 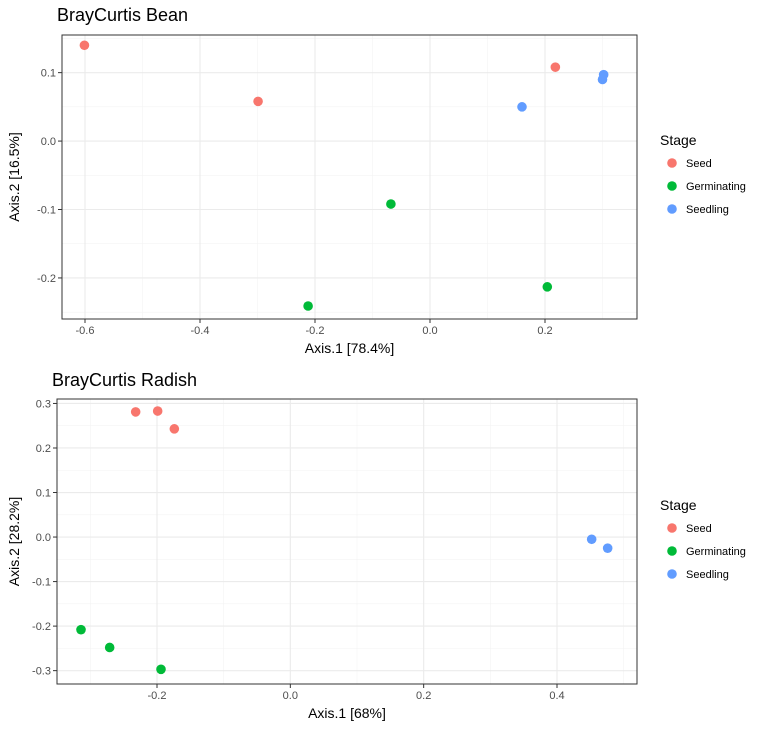 I want to click on x-tick-label: -0.6, so click(x=85, y=331).